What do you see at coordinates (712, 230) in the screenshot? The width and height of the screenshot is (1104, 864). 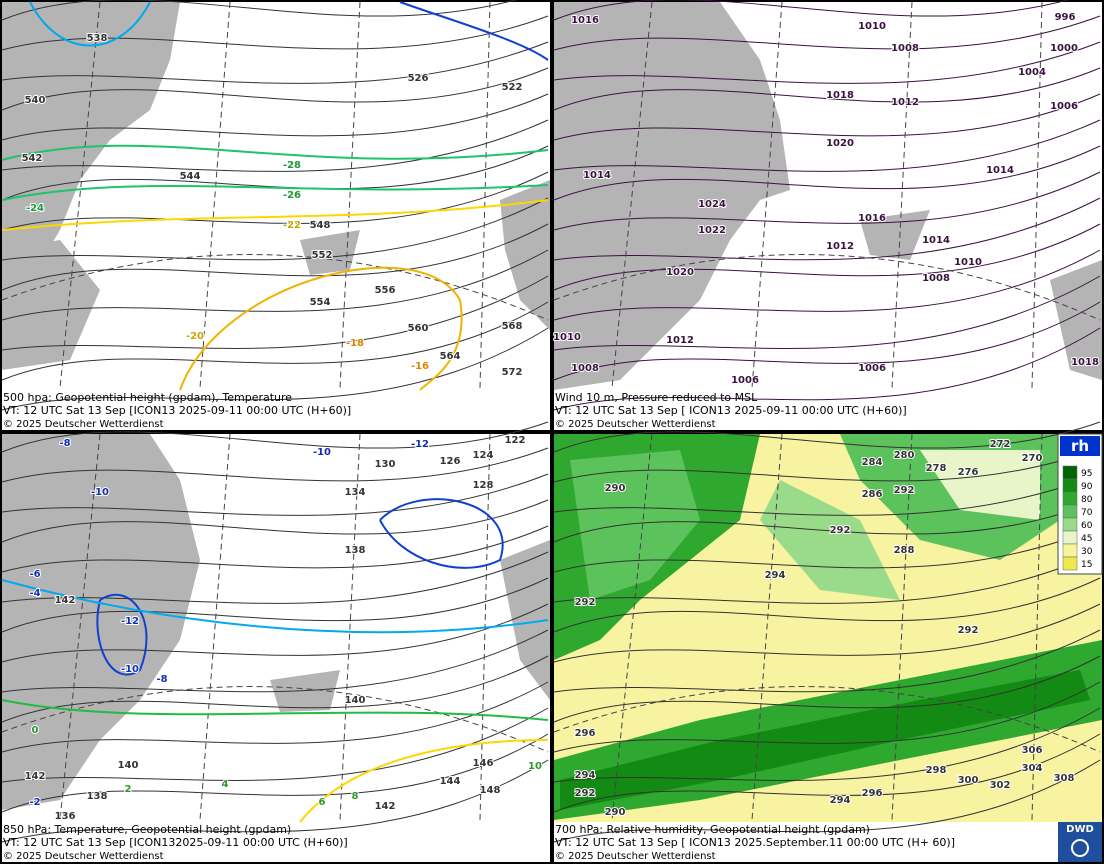 I see `contour-label: 1022` at bounding box center [712, 230].